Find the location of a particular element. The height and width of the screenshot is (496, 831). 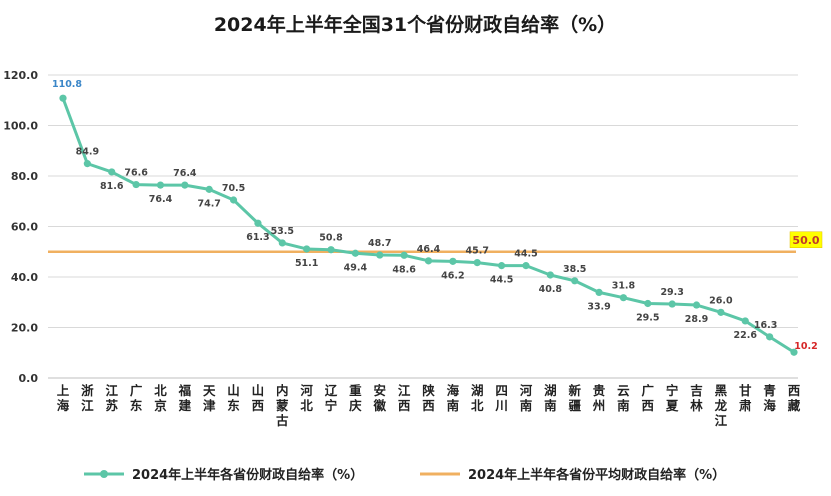

data-label-16: 46.2 is located at coordinates (452, 275).